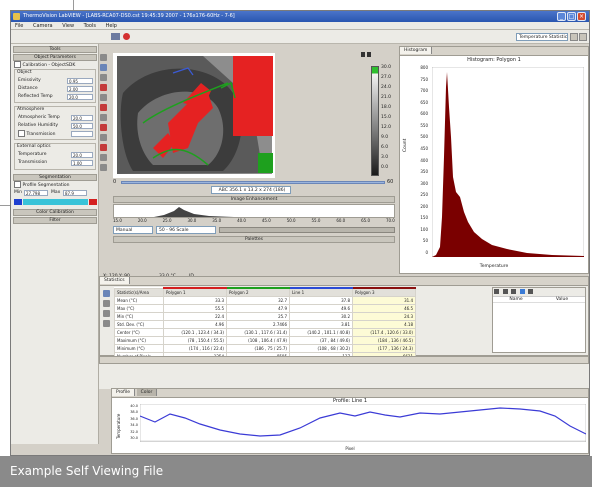  Describe the element at coordinates (41, 134) in the screenshot. I see `transmission-label: Transmission` at that location.